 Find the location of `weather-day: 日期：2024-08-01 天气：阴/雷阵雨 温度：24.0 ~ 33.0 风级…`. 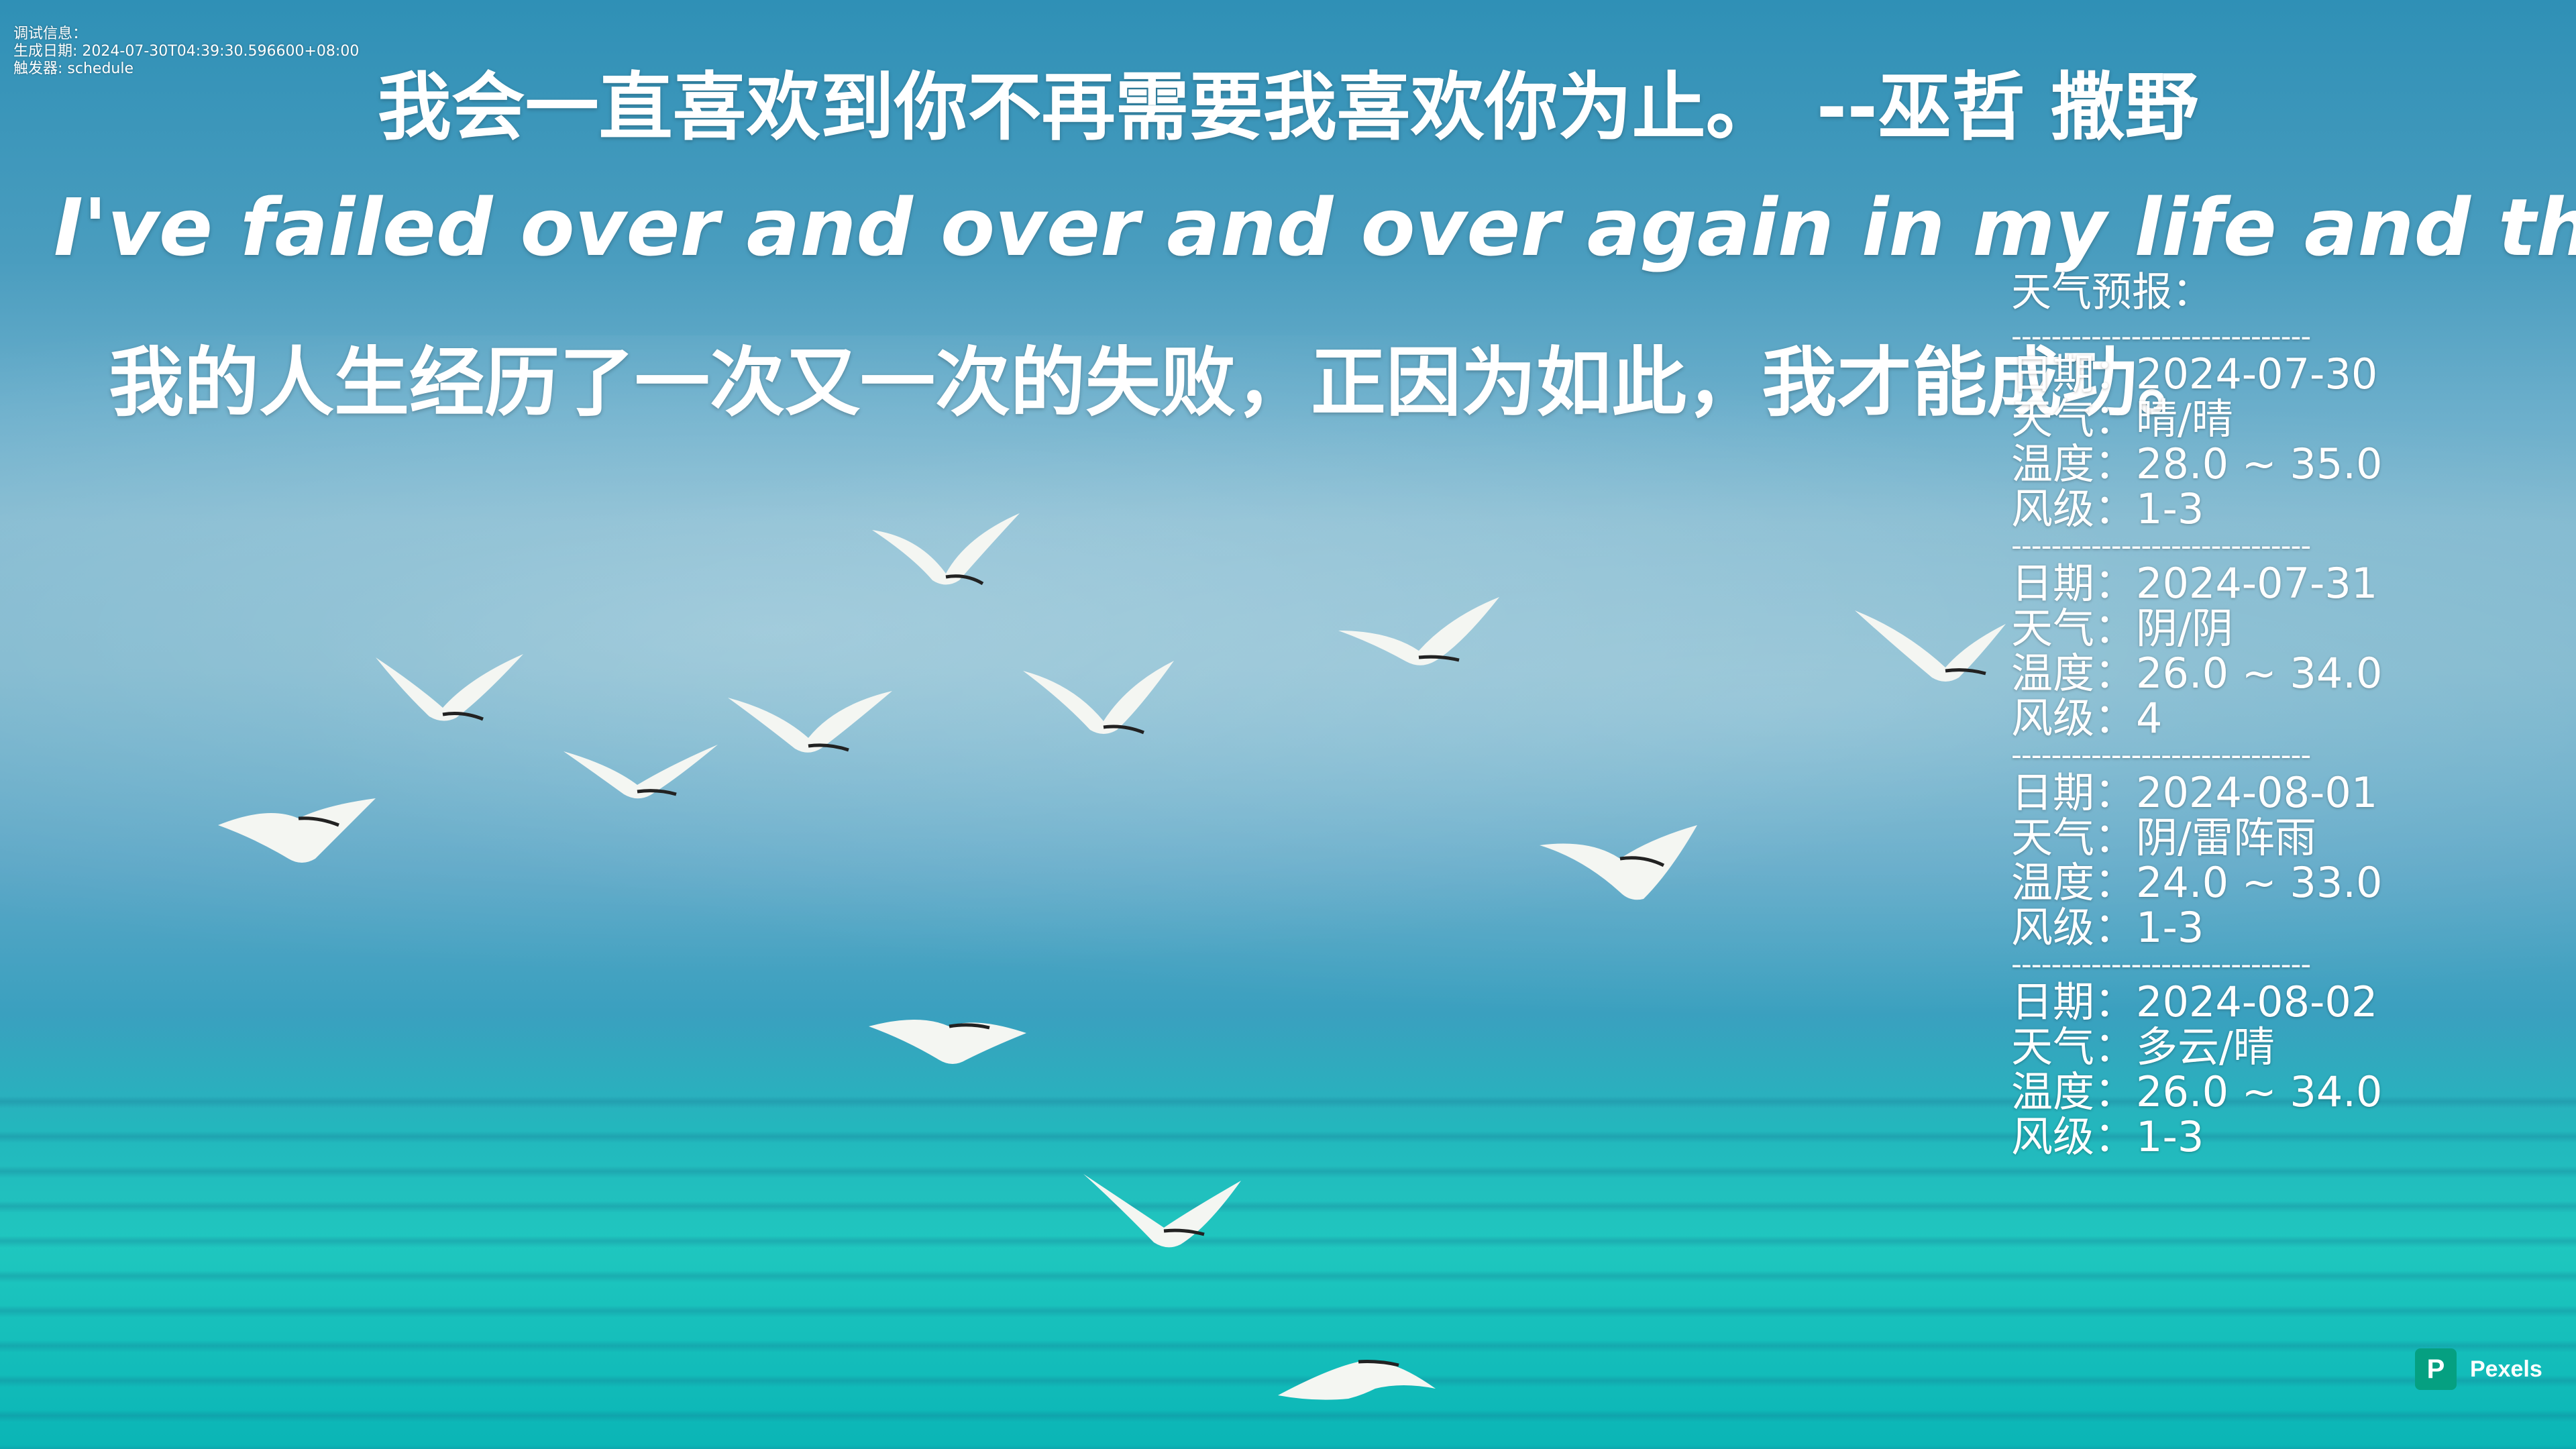

weather-day: 日期：2024-08-01 天气：阴/雷阵雨 温度：24.0 ~ 33.0 风级… is located at coordinates (2225, 860).